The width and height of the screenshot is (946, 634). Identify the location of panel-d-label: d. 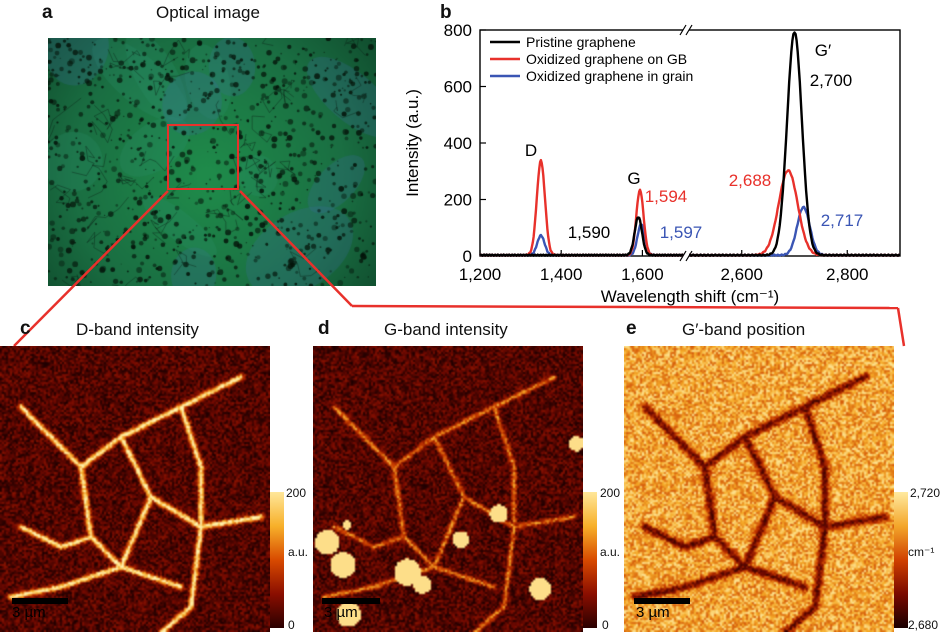
(324, 328).